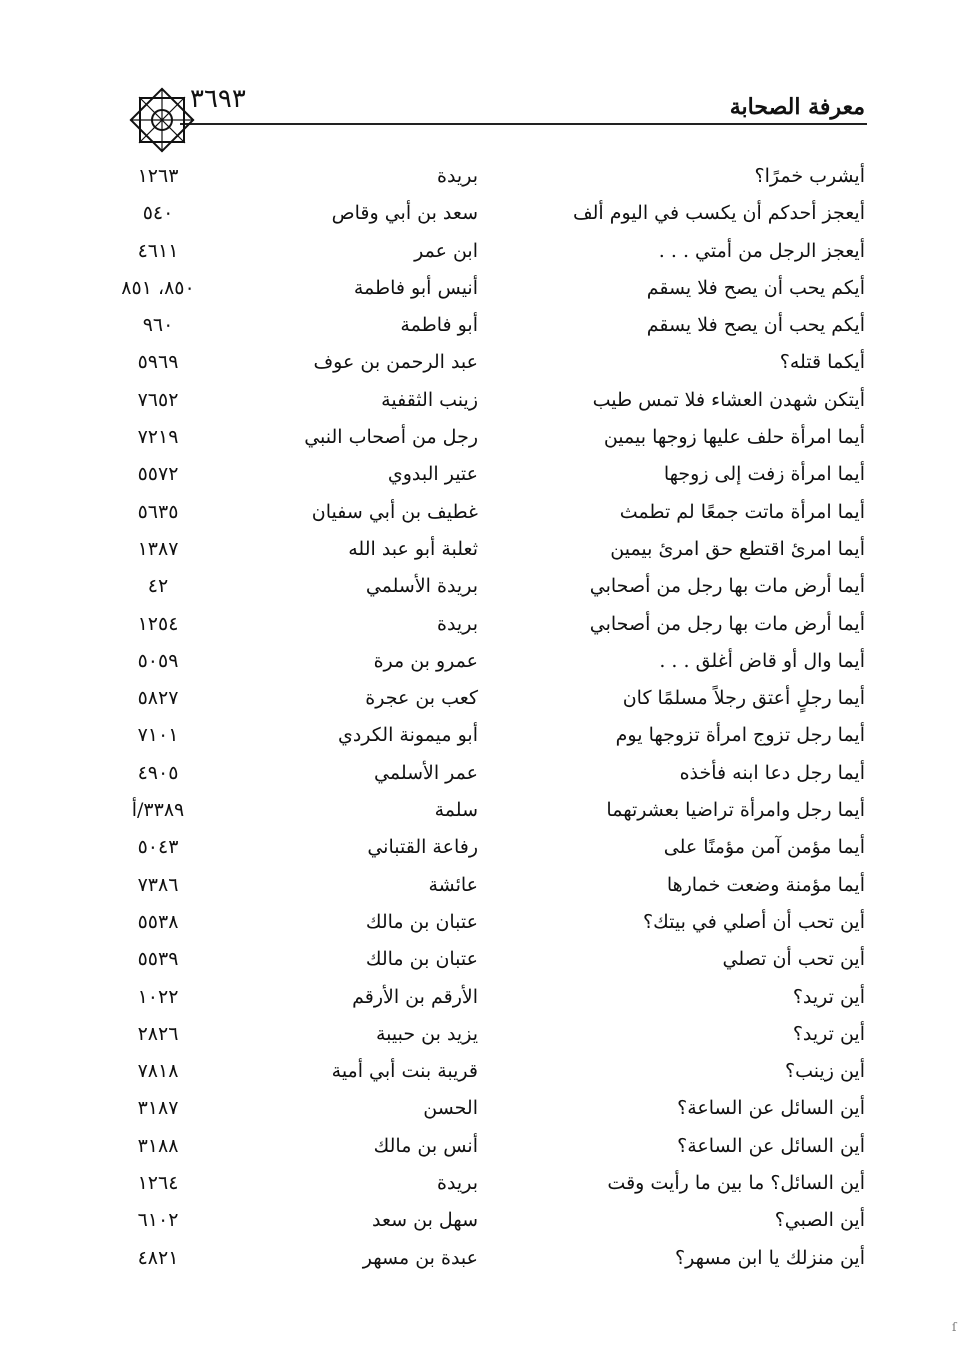  I want to click on narrator-name: عمرو بن مرة, so click(425, 660).